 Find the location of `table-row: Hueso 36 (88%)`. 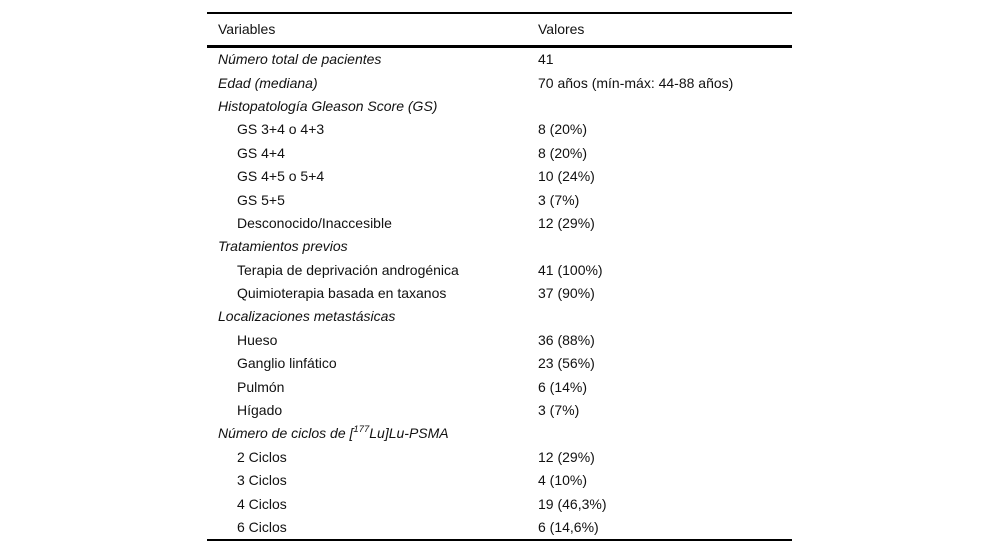

table-row: Hueso 36 (88%) is located at coordinates (499, 339).